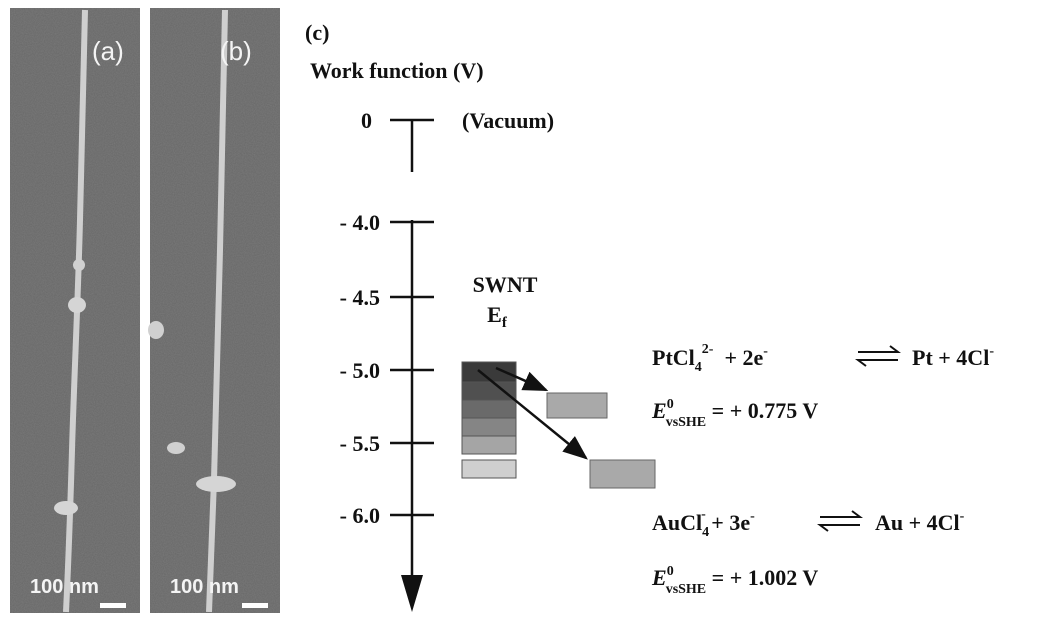 The width and height of the screenshot is (1050, 618). I want to click on potential: E0 vsSHE = + 1.002 V, so click(734, 580).